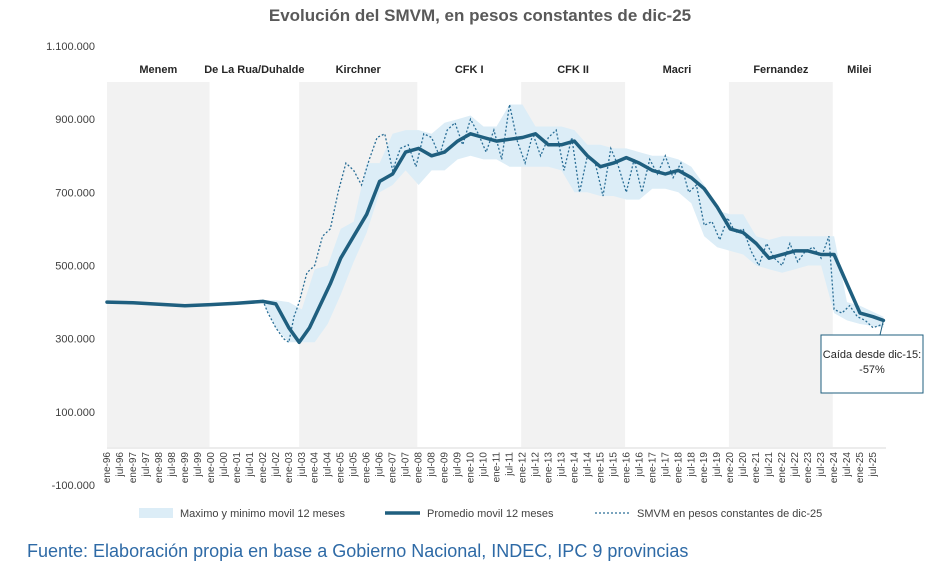 The image size is (935, 570). Describe the element at coordinates (573, 70) in the screenshot. I see `period-label-4: CFK II` at that location.